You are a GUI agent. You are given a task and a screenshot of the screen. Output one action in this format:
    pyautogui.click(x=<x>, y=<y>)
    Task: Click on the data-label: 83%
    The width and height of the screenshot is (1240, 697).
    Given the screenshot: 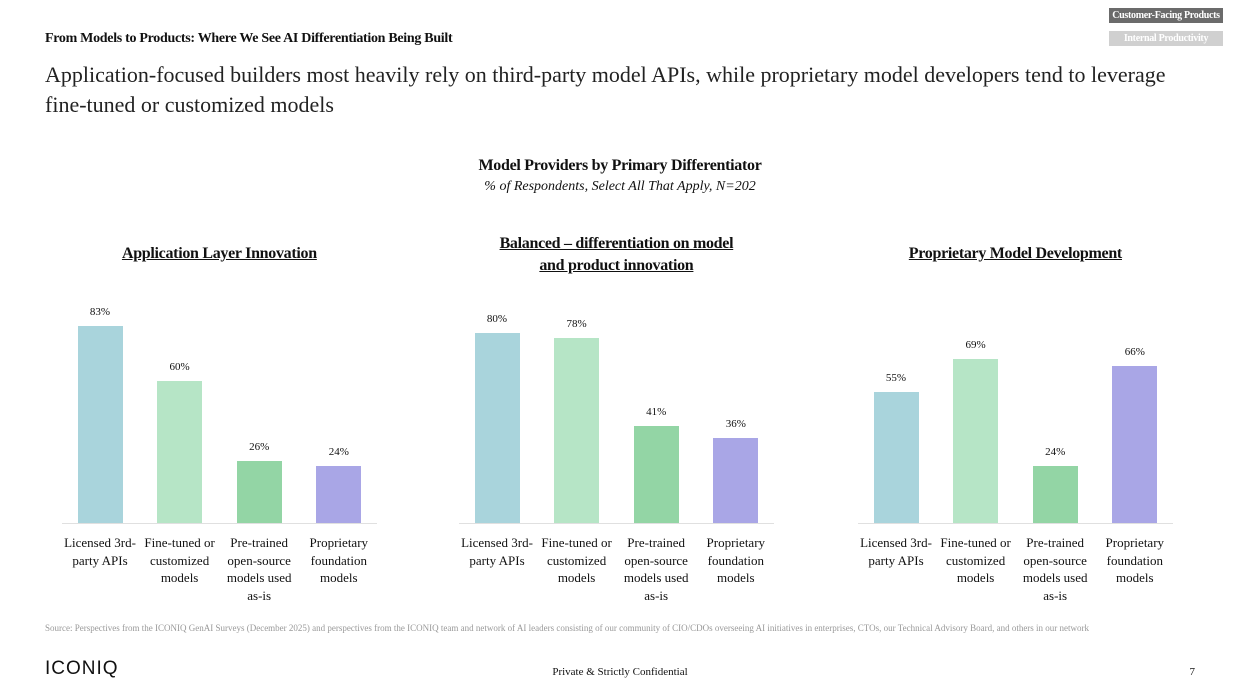 What is the action you would take?
    pyautogui.click(x=100, y=312)
    